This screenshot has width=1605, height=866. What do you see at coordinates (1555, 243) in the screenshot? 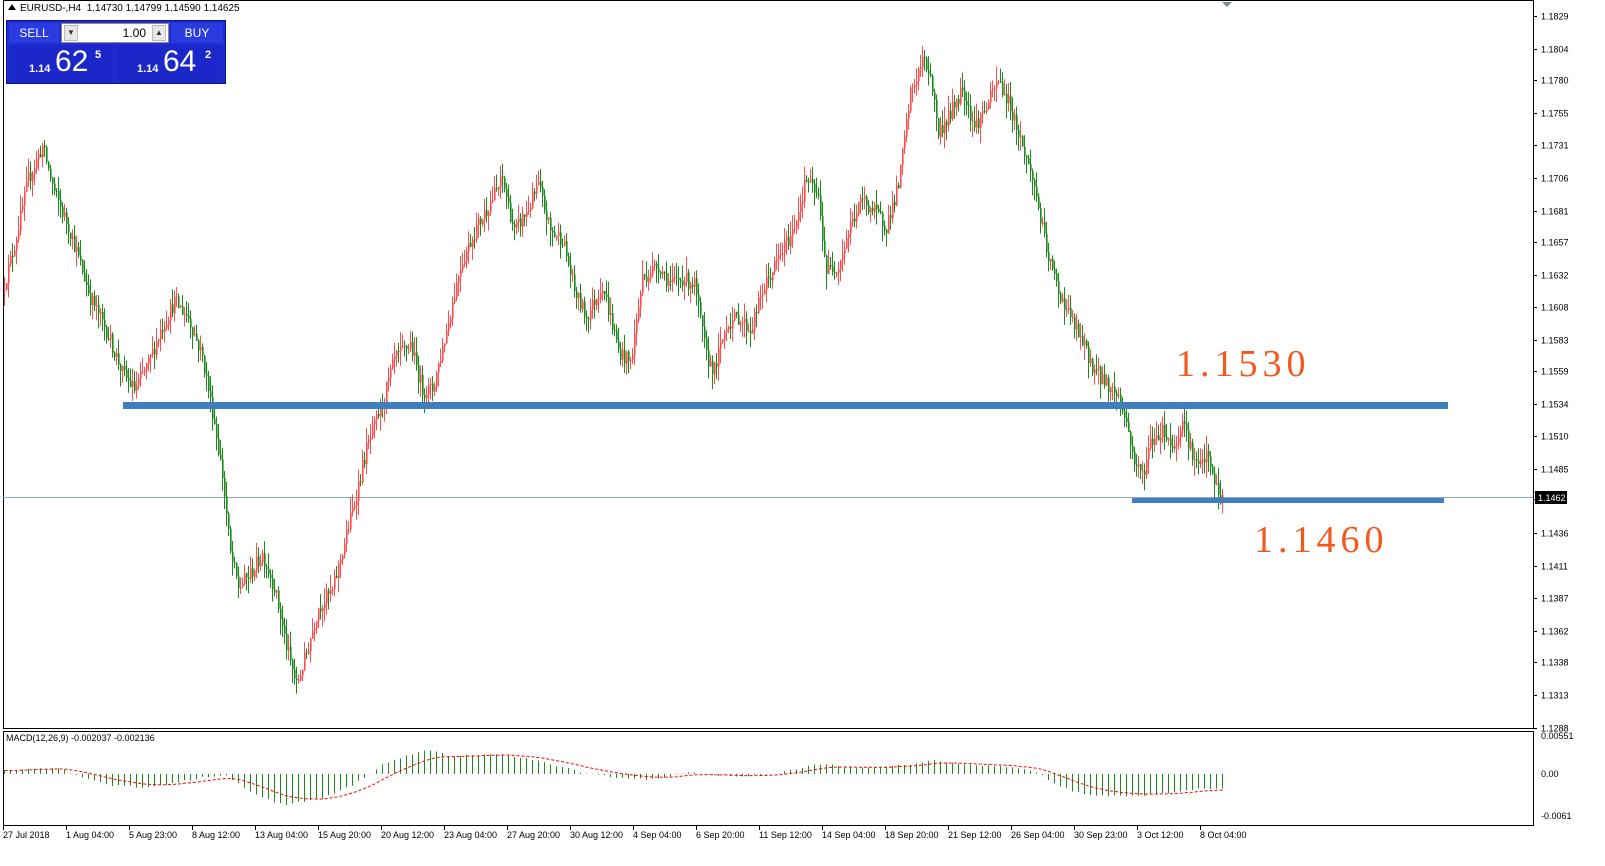
I see `price-tick-label: 1.1657` at bounding box center [1555, 243].